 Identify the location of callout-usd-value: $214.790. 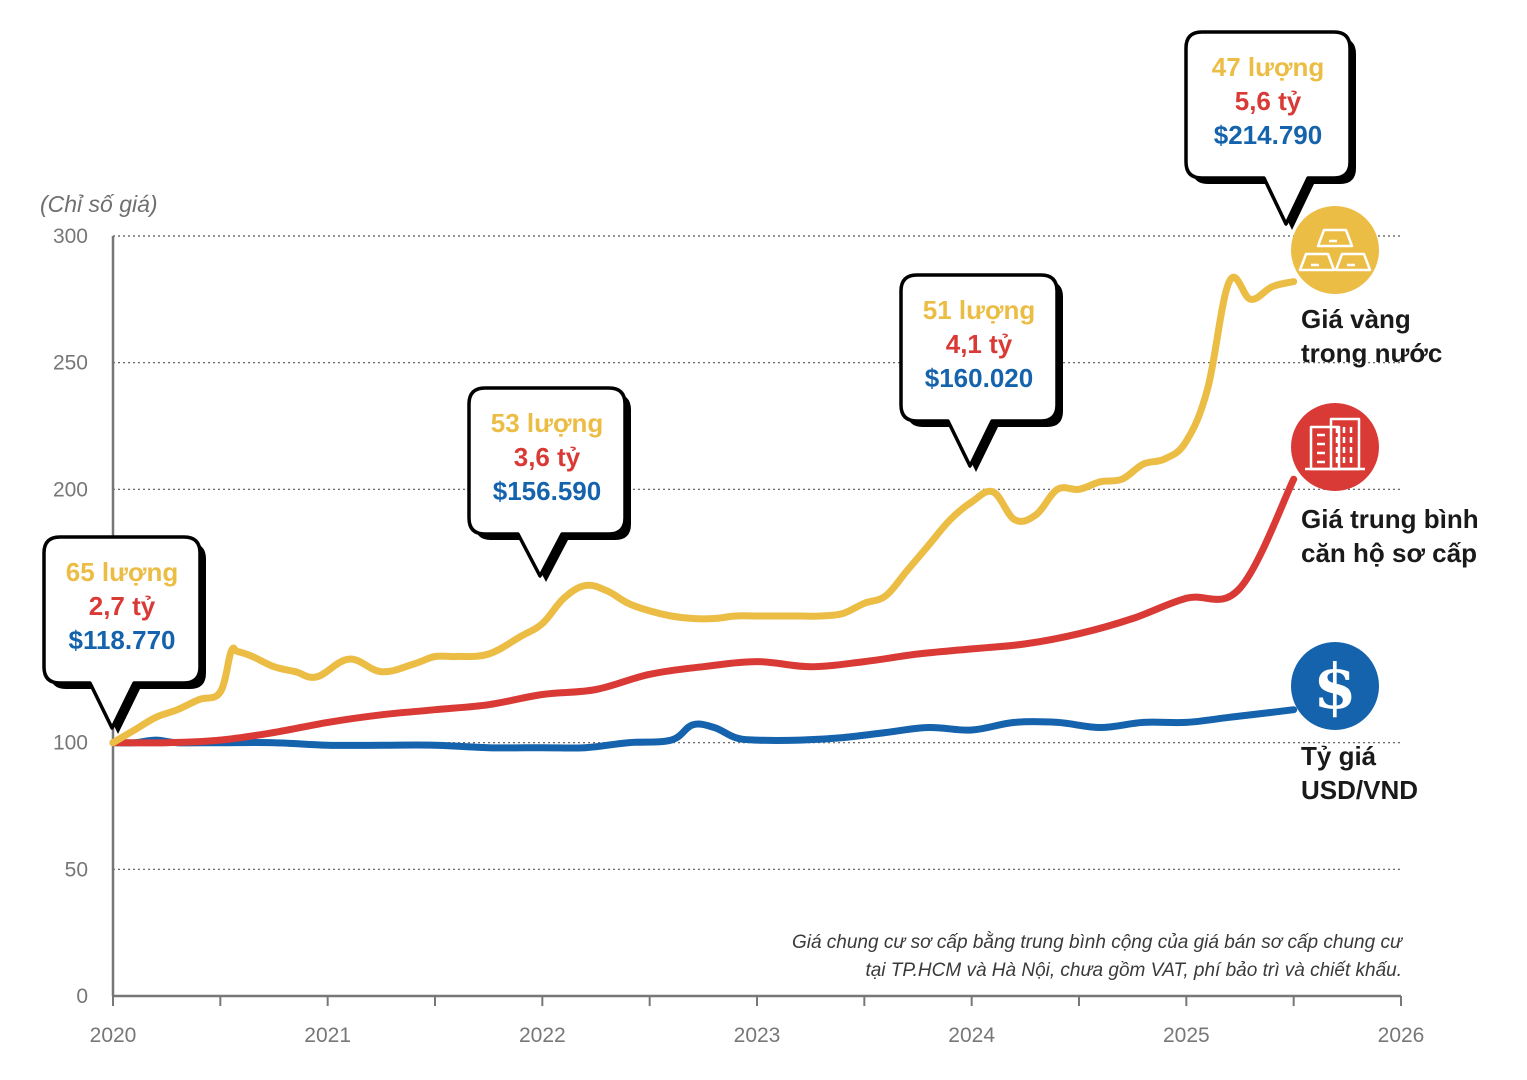
(1268, 135).